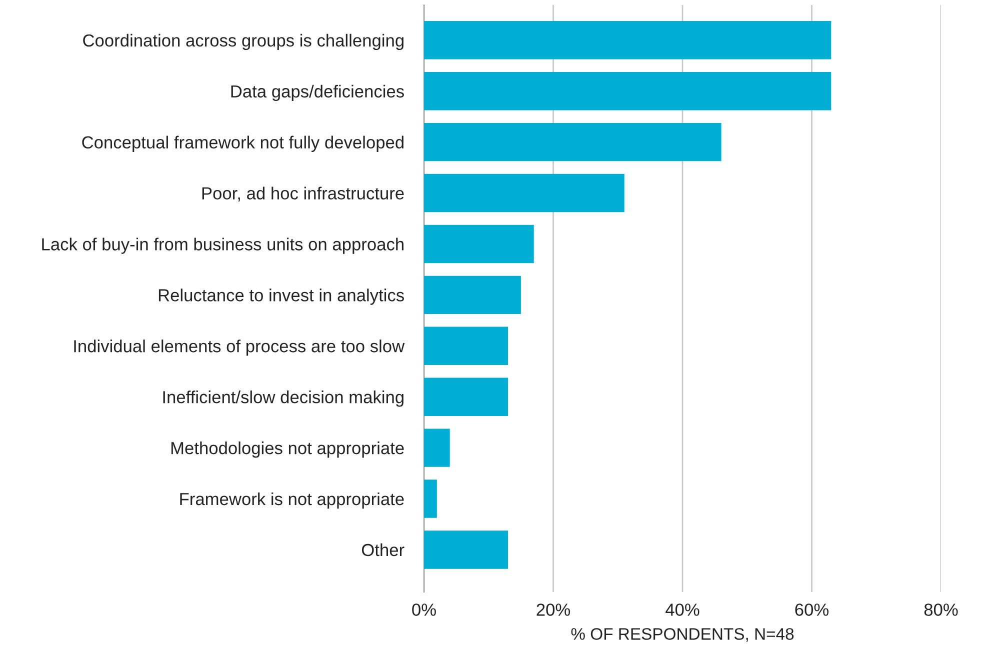 The image size is (994, 650). I want to click on x-tick-label: 20%, so click(553, 610).